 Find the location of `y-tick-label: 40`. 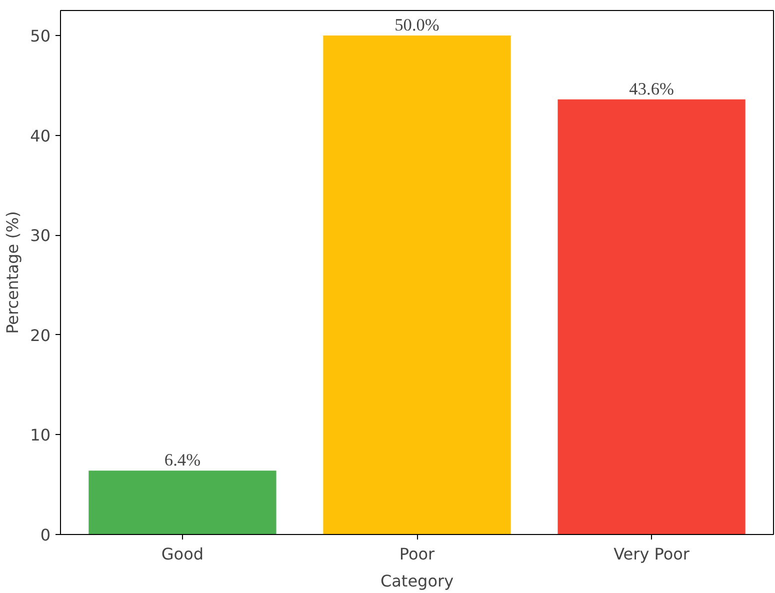

y-tick-label: 40 is located at coordinates (40, 136).